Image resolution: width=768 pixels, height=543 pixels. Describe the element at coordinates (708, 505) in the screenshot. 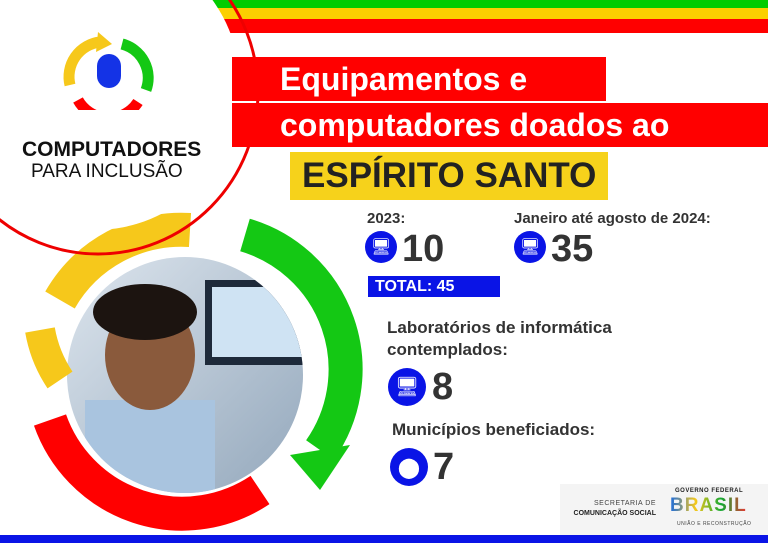

I see `gov-brand-logo: BRASIL` at that location.